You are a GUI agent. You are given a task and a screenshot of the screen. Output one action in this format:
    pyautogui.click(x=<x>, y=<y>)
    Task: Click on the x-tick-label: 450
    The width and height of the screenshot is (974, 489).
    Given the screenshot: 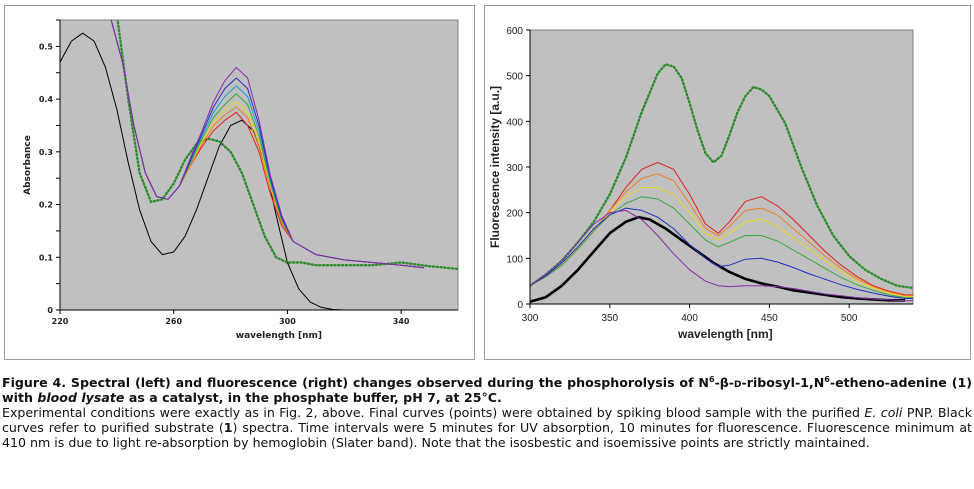 What is the action you would take?
    pyautogui.click(x=769, y=318)
    